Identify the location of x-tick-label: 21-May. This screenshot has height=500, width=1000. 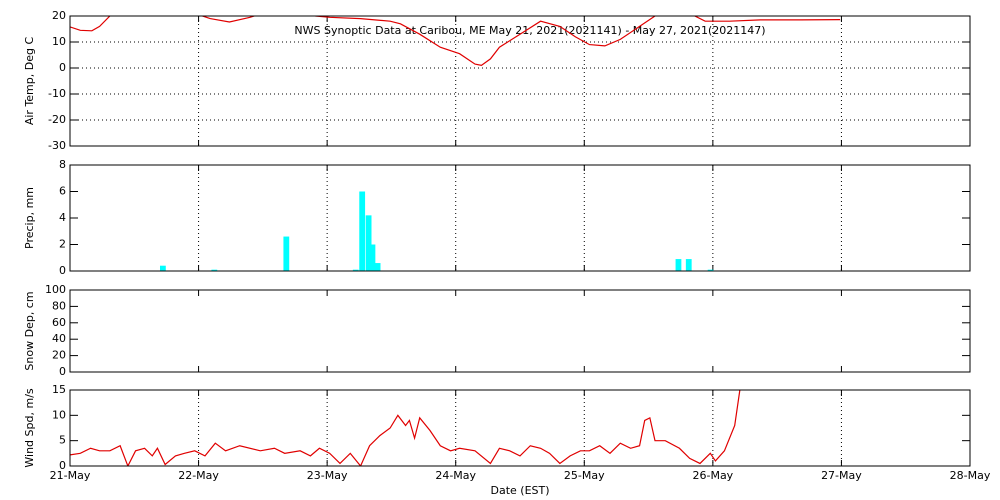
(70, 475).